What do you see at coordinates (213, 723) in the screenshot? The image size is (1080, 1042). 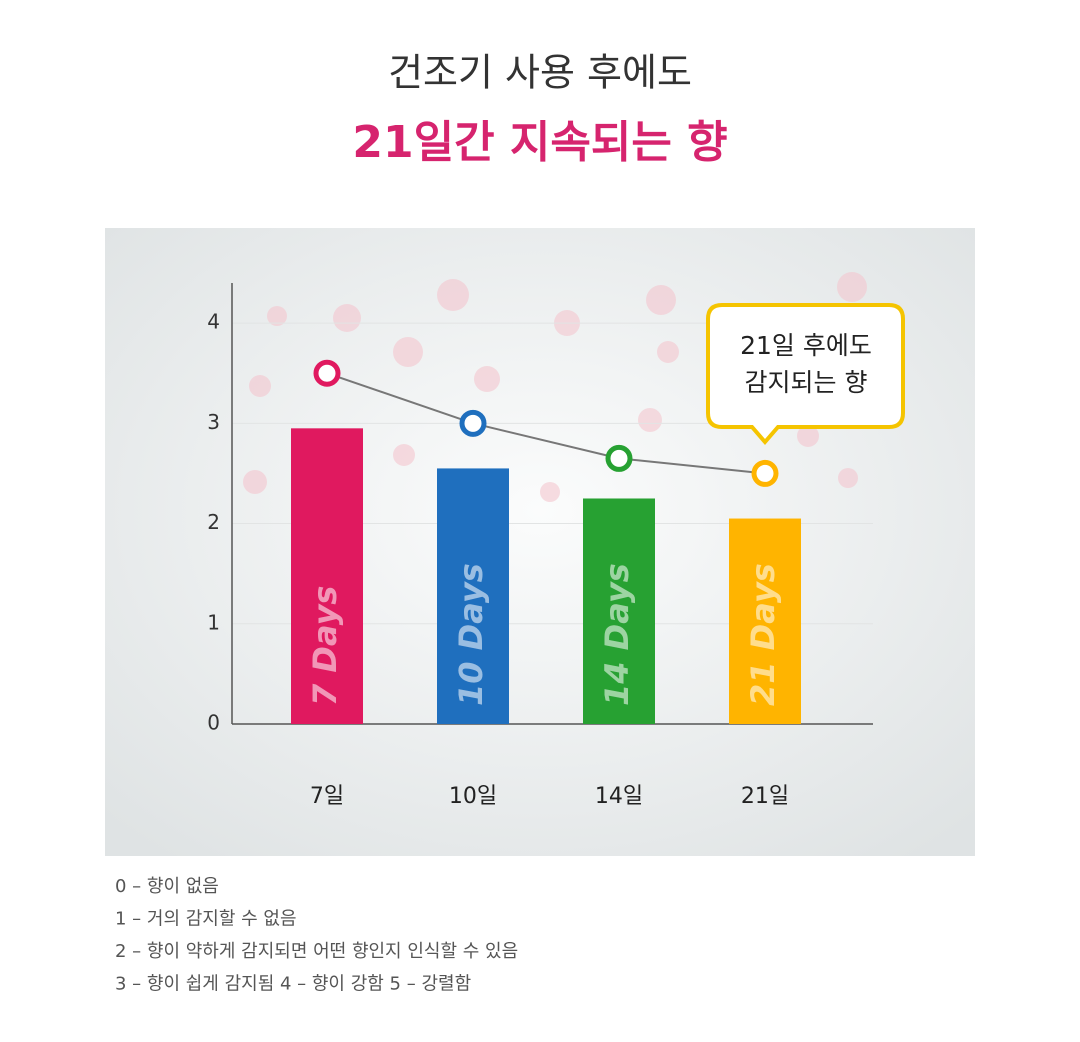 I see `y-tick-label: 0` at bounding box center [213, 723].